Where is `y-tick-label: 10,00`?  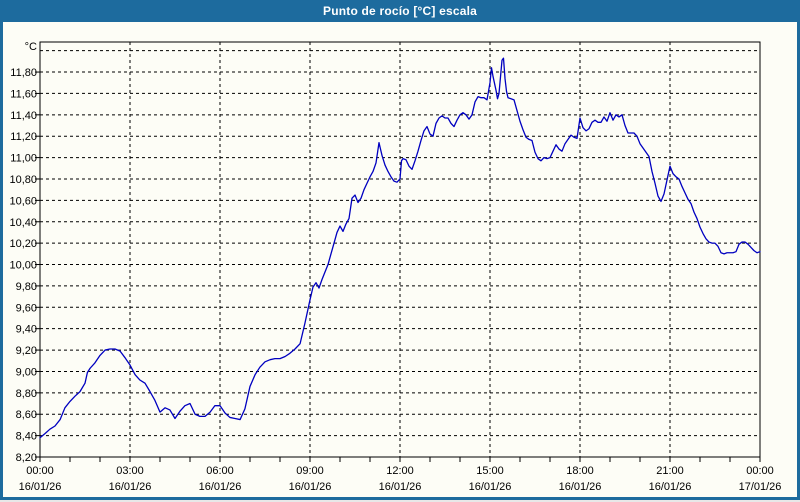 y-tick-label: 10,00 is located at coordinates (23, 266).